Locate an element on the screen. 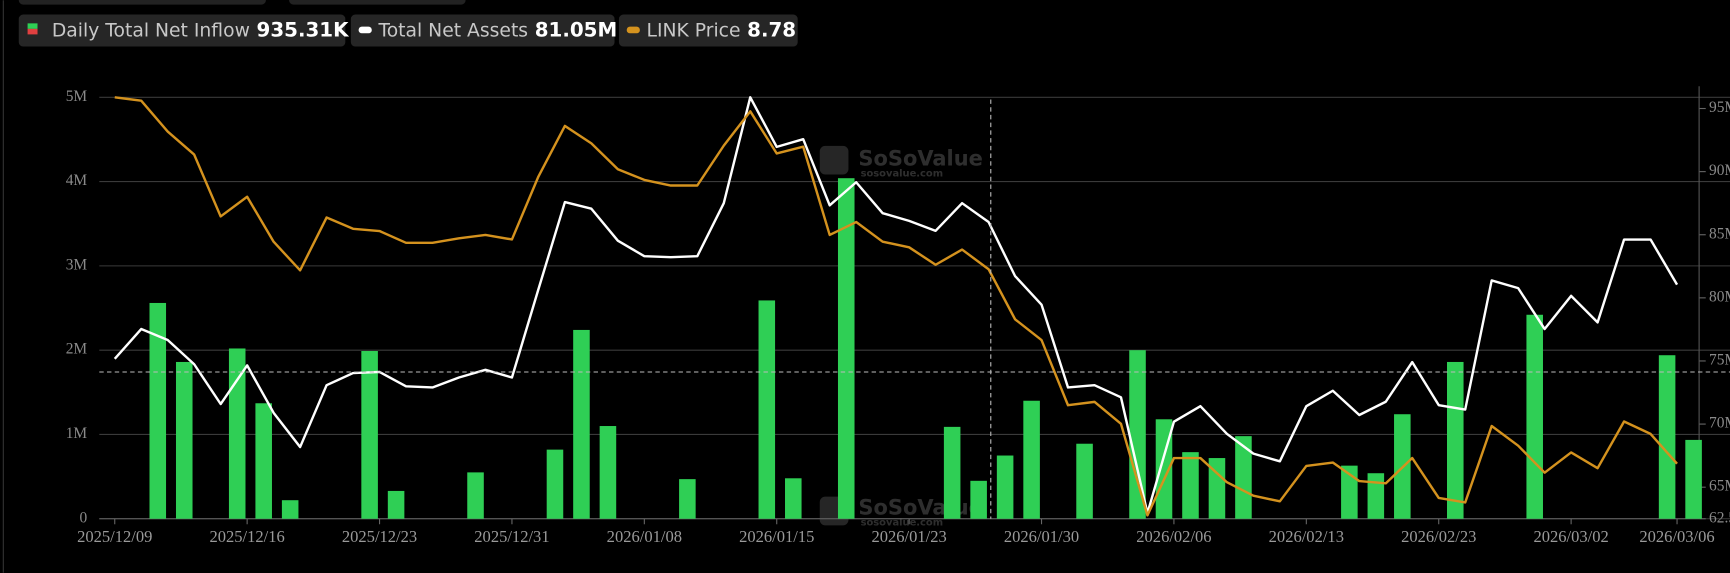 This screenshot has height=573, width=1730. watermark-logo is located at coordinates (834, 160).